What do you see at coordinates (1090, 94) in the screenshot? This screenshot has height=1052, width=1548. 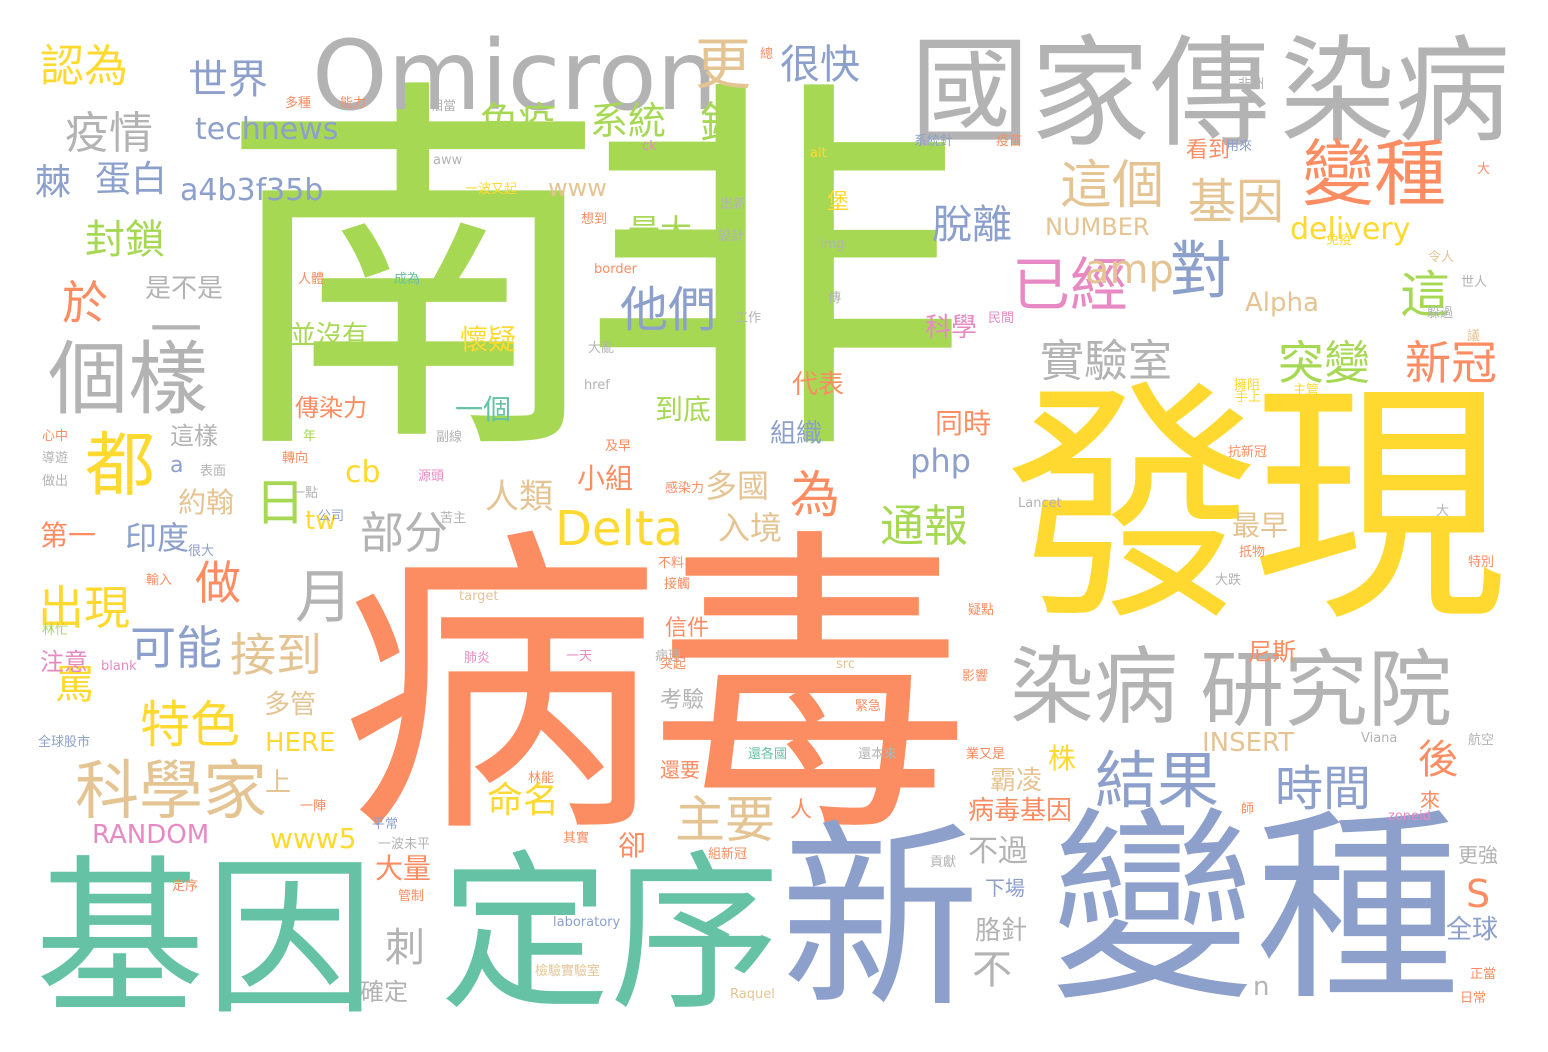 I see `word-guojiachuan: 國家傳` at bounding box center [1090, 94].